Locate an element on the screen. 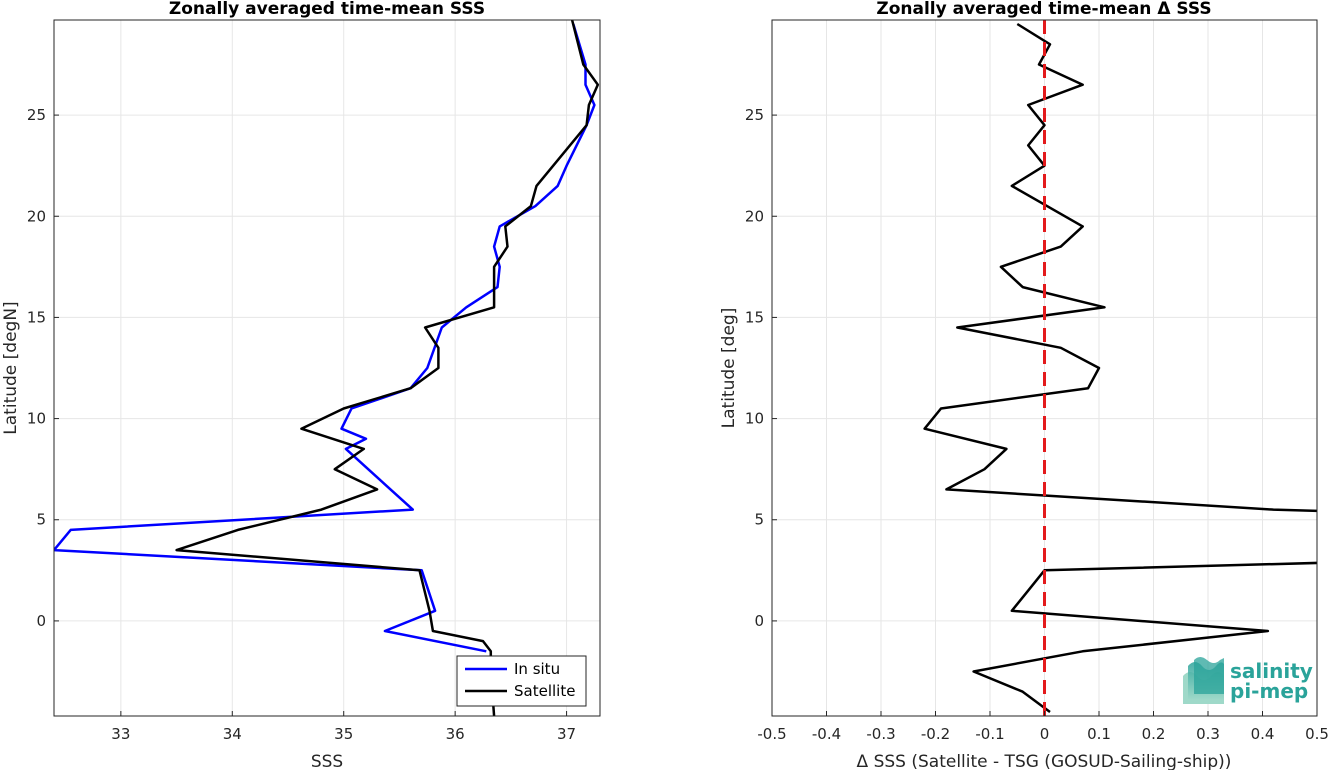 This screenshot has width=1330, height=770. x-tick-label: -0.4 is located at coordinates (826, 734).